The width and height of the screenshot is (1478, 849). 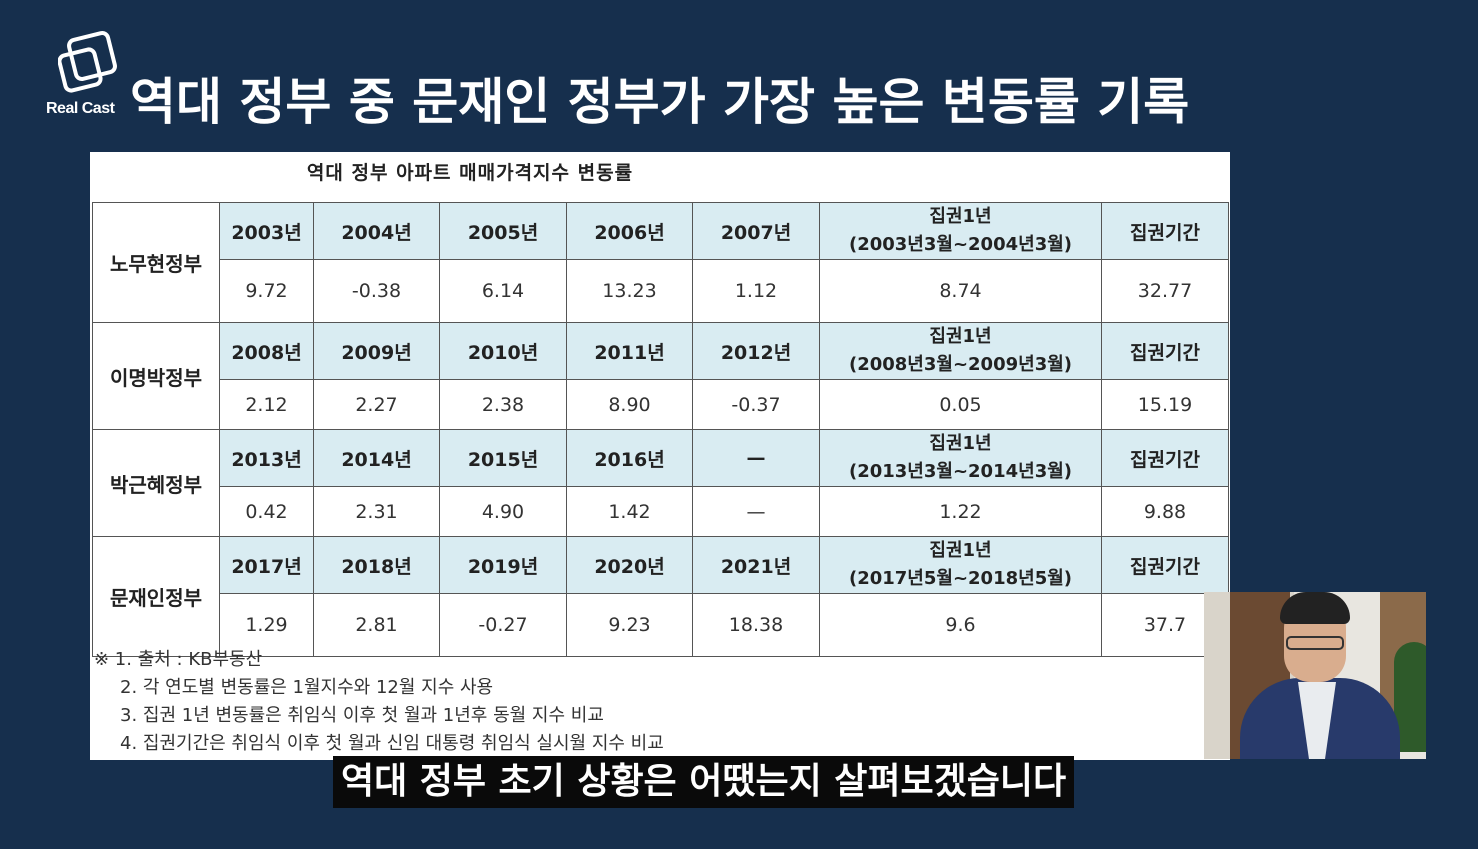 I want to click on first-year-value-cell: 1.22, so click(x=960, y=511).